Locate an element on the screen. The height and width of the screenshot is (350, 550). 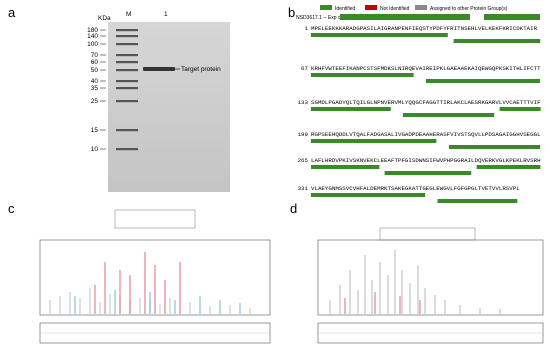
spectrum-d is located at coordinates (430, 285).